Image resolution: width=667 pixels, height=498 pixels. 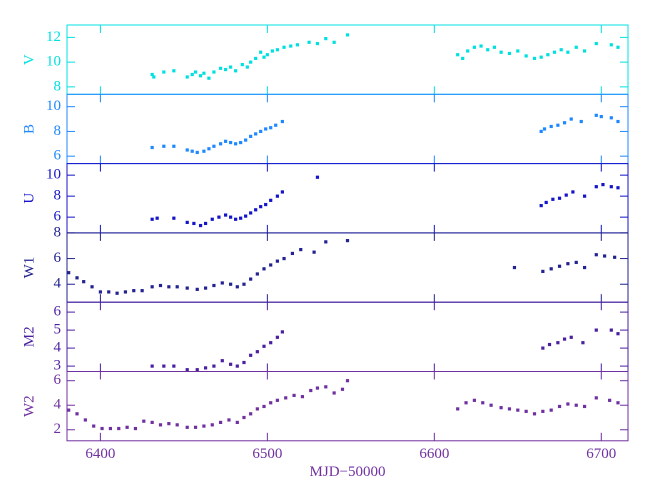 I want to click on y-tick-label: 6, so click(x=58, y=258).